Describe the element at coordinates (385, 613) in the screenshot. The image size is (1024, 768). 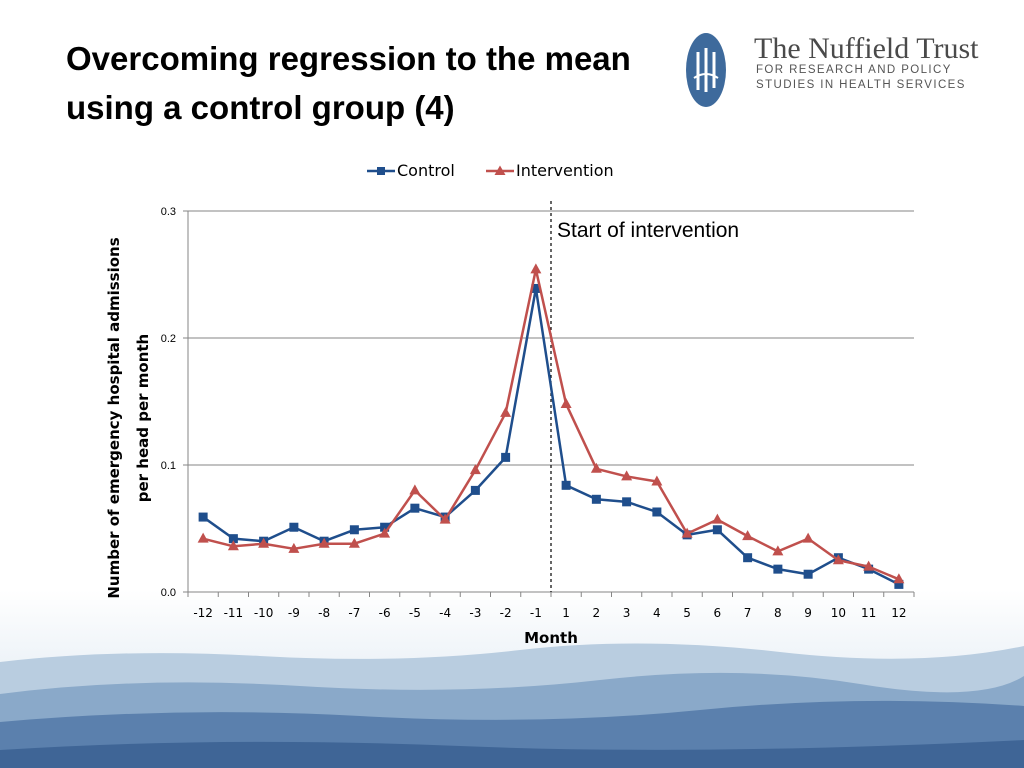
I see `x-tick-label: -6` at that location.